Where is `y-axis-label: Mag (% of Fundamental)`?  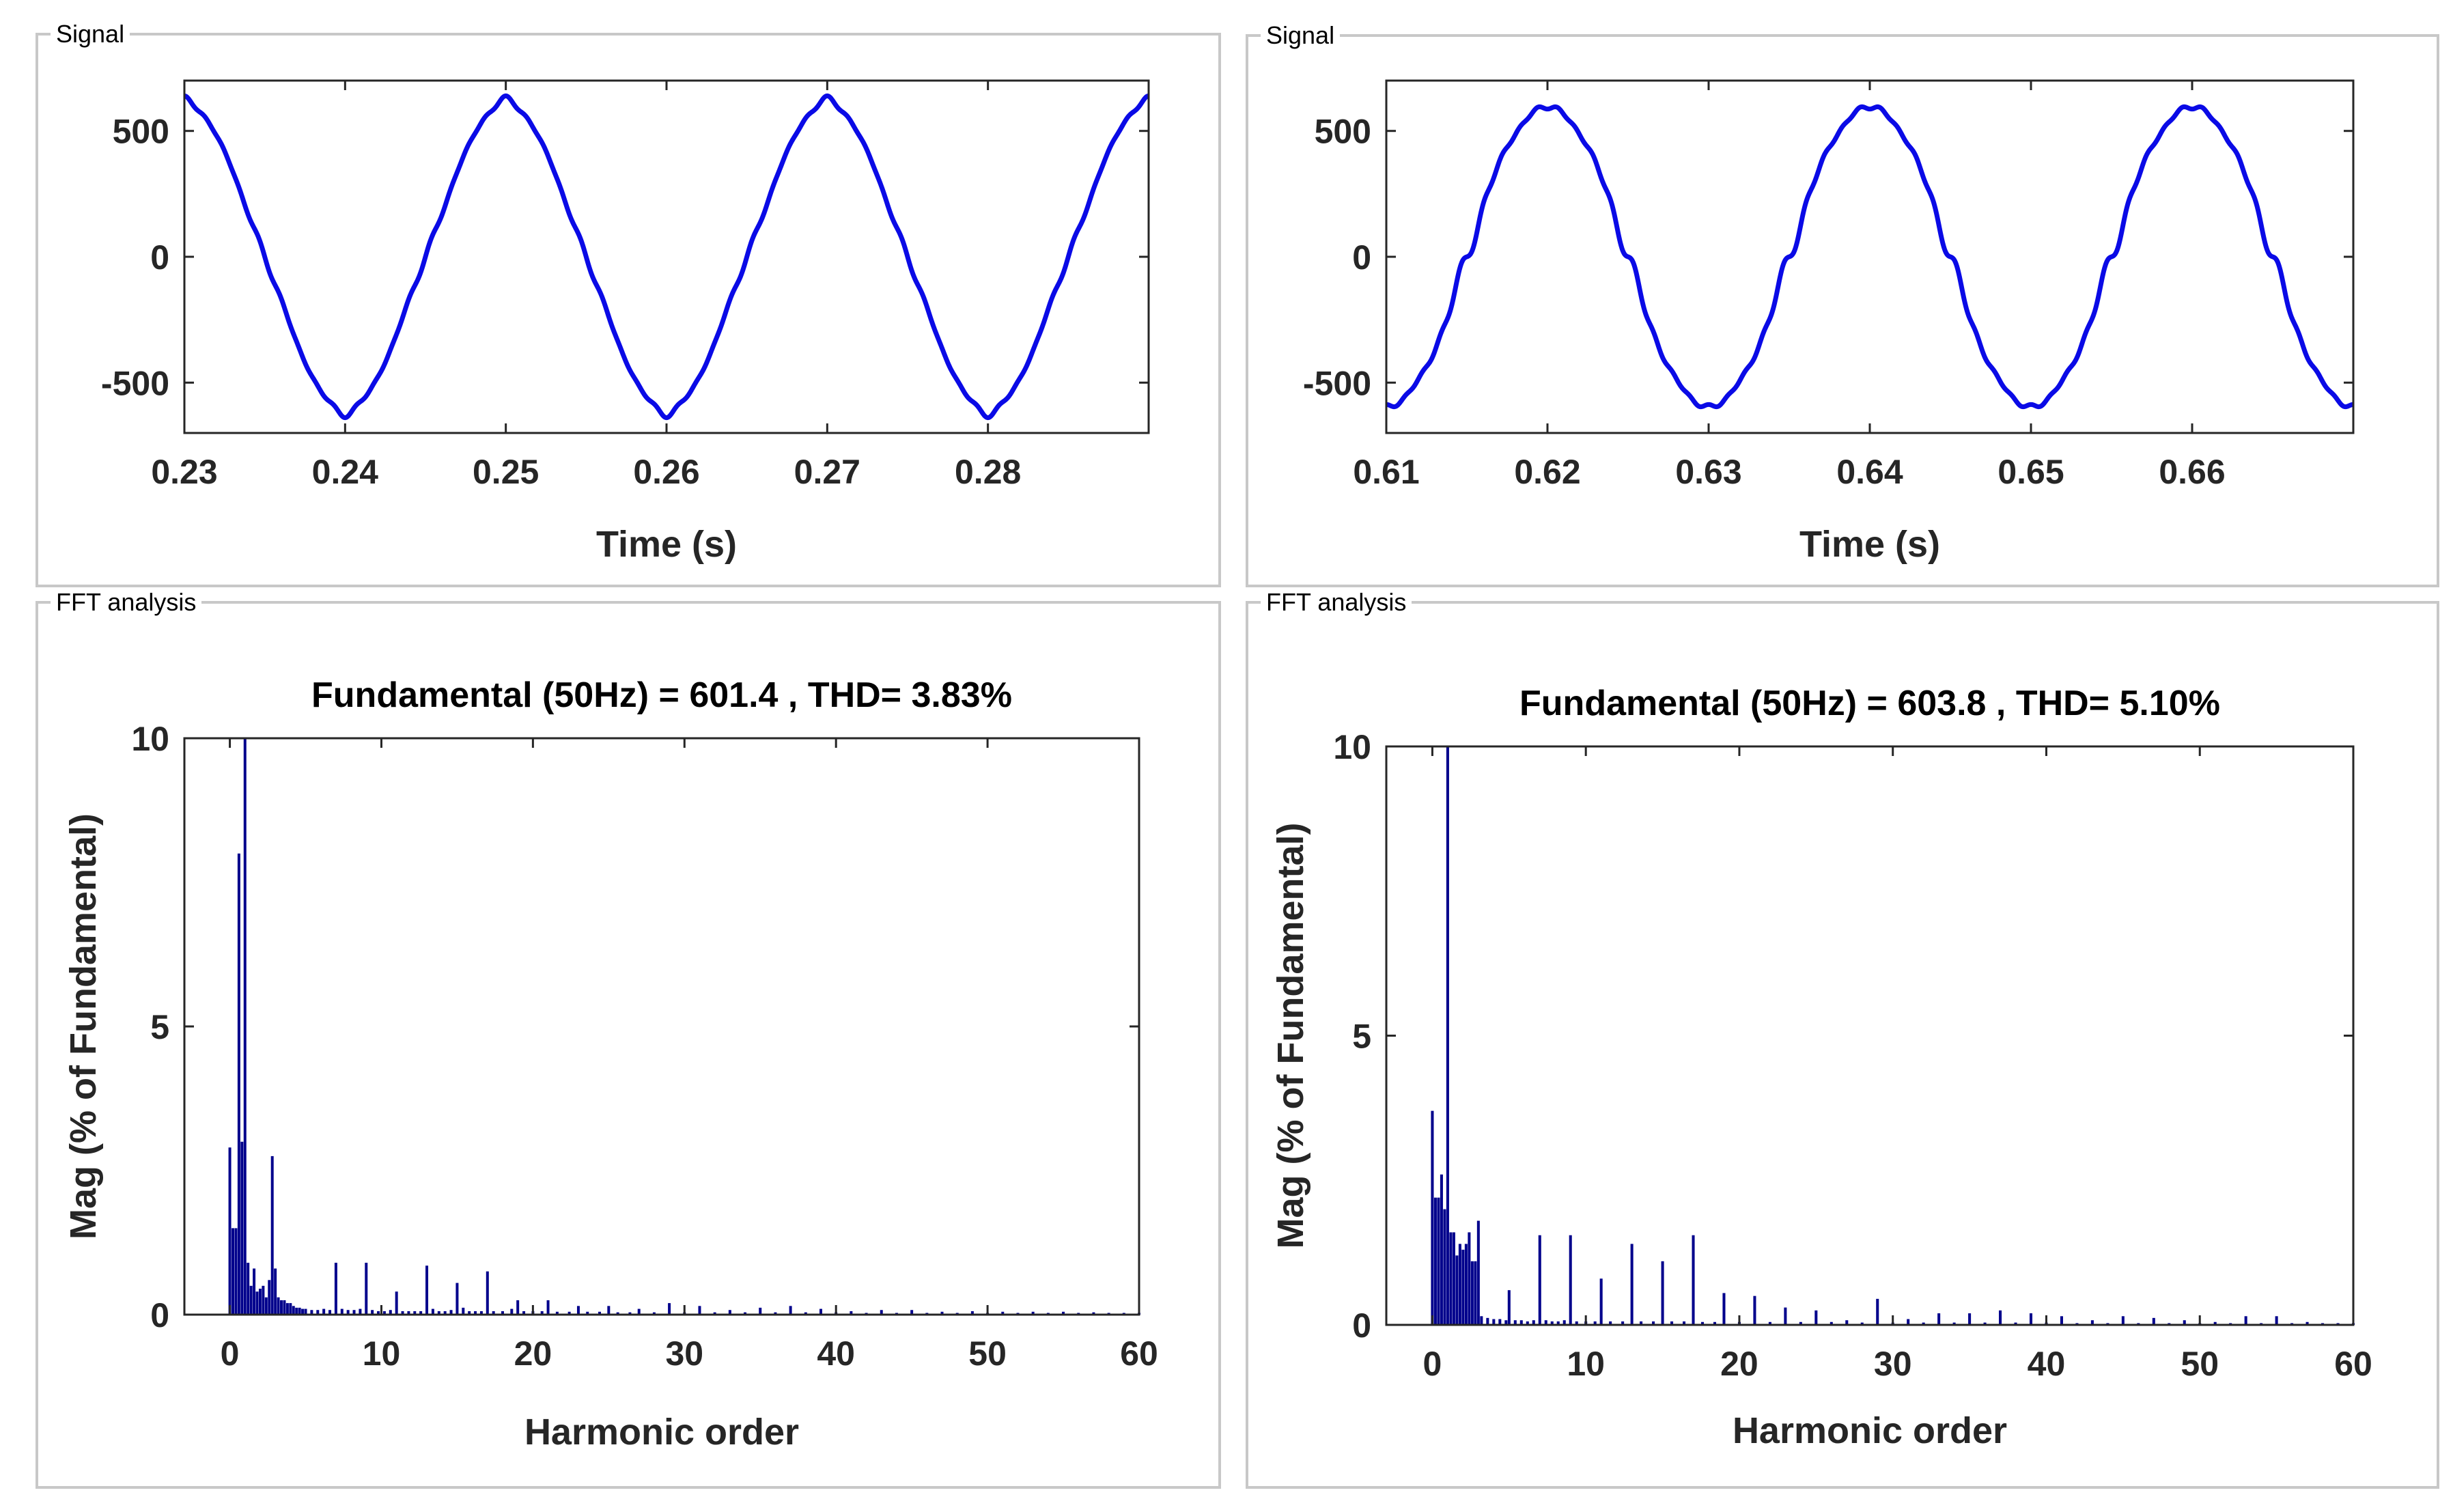
y-axis-label: Mag (% of Fundamental) is located at coordinates (1290, 1036).